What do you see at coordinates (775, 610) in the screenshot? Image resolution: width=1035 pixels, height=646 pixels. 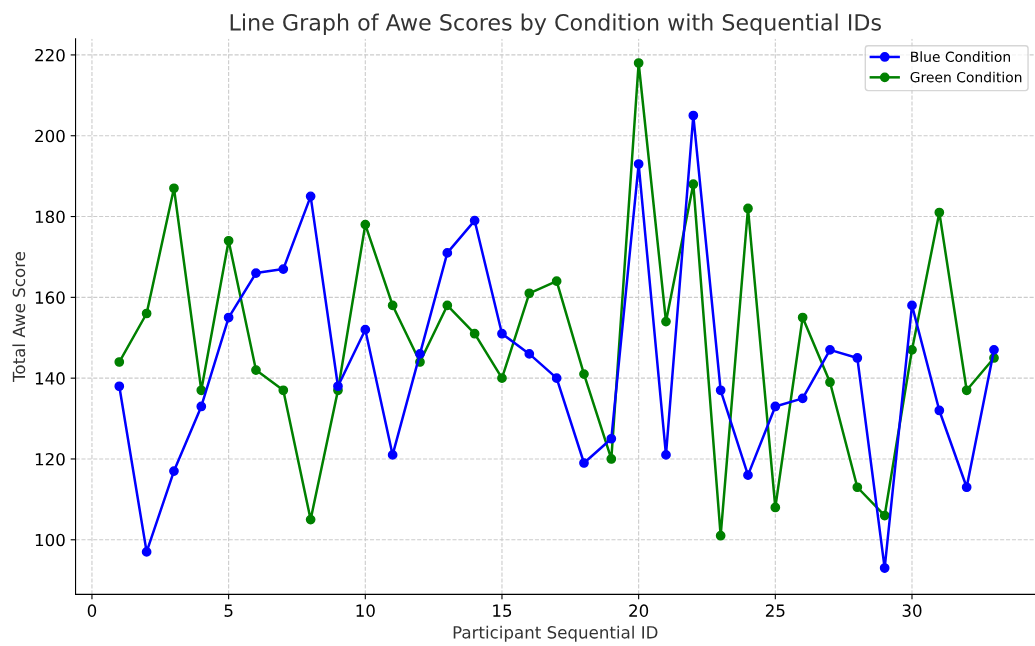 I see `x-tick-label: 25` at bounding box center [775, 610].